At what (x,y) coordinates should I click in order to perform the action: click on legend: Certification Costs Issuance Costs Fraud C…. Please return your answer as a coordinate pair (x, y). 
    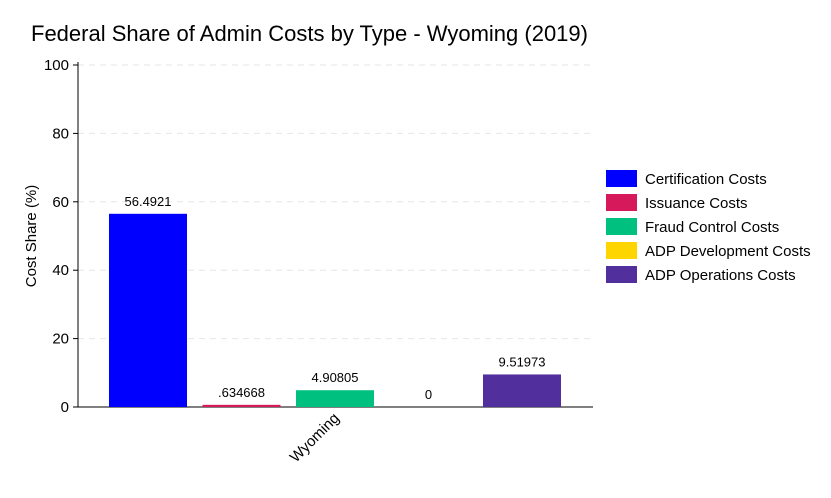
    Looking at the image, I should click on (708, 227).